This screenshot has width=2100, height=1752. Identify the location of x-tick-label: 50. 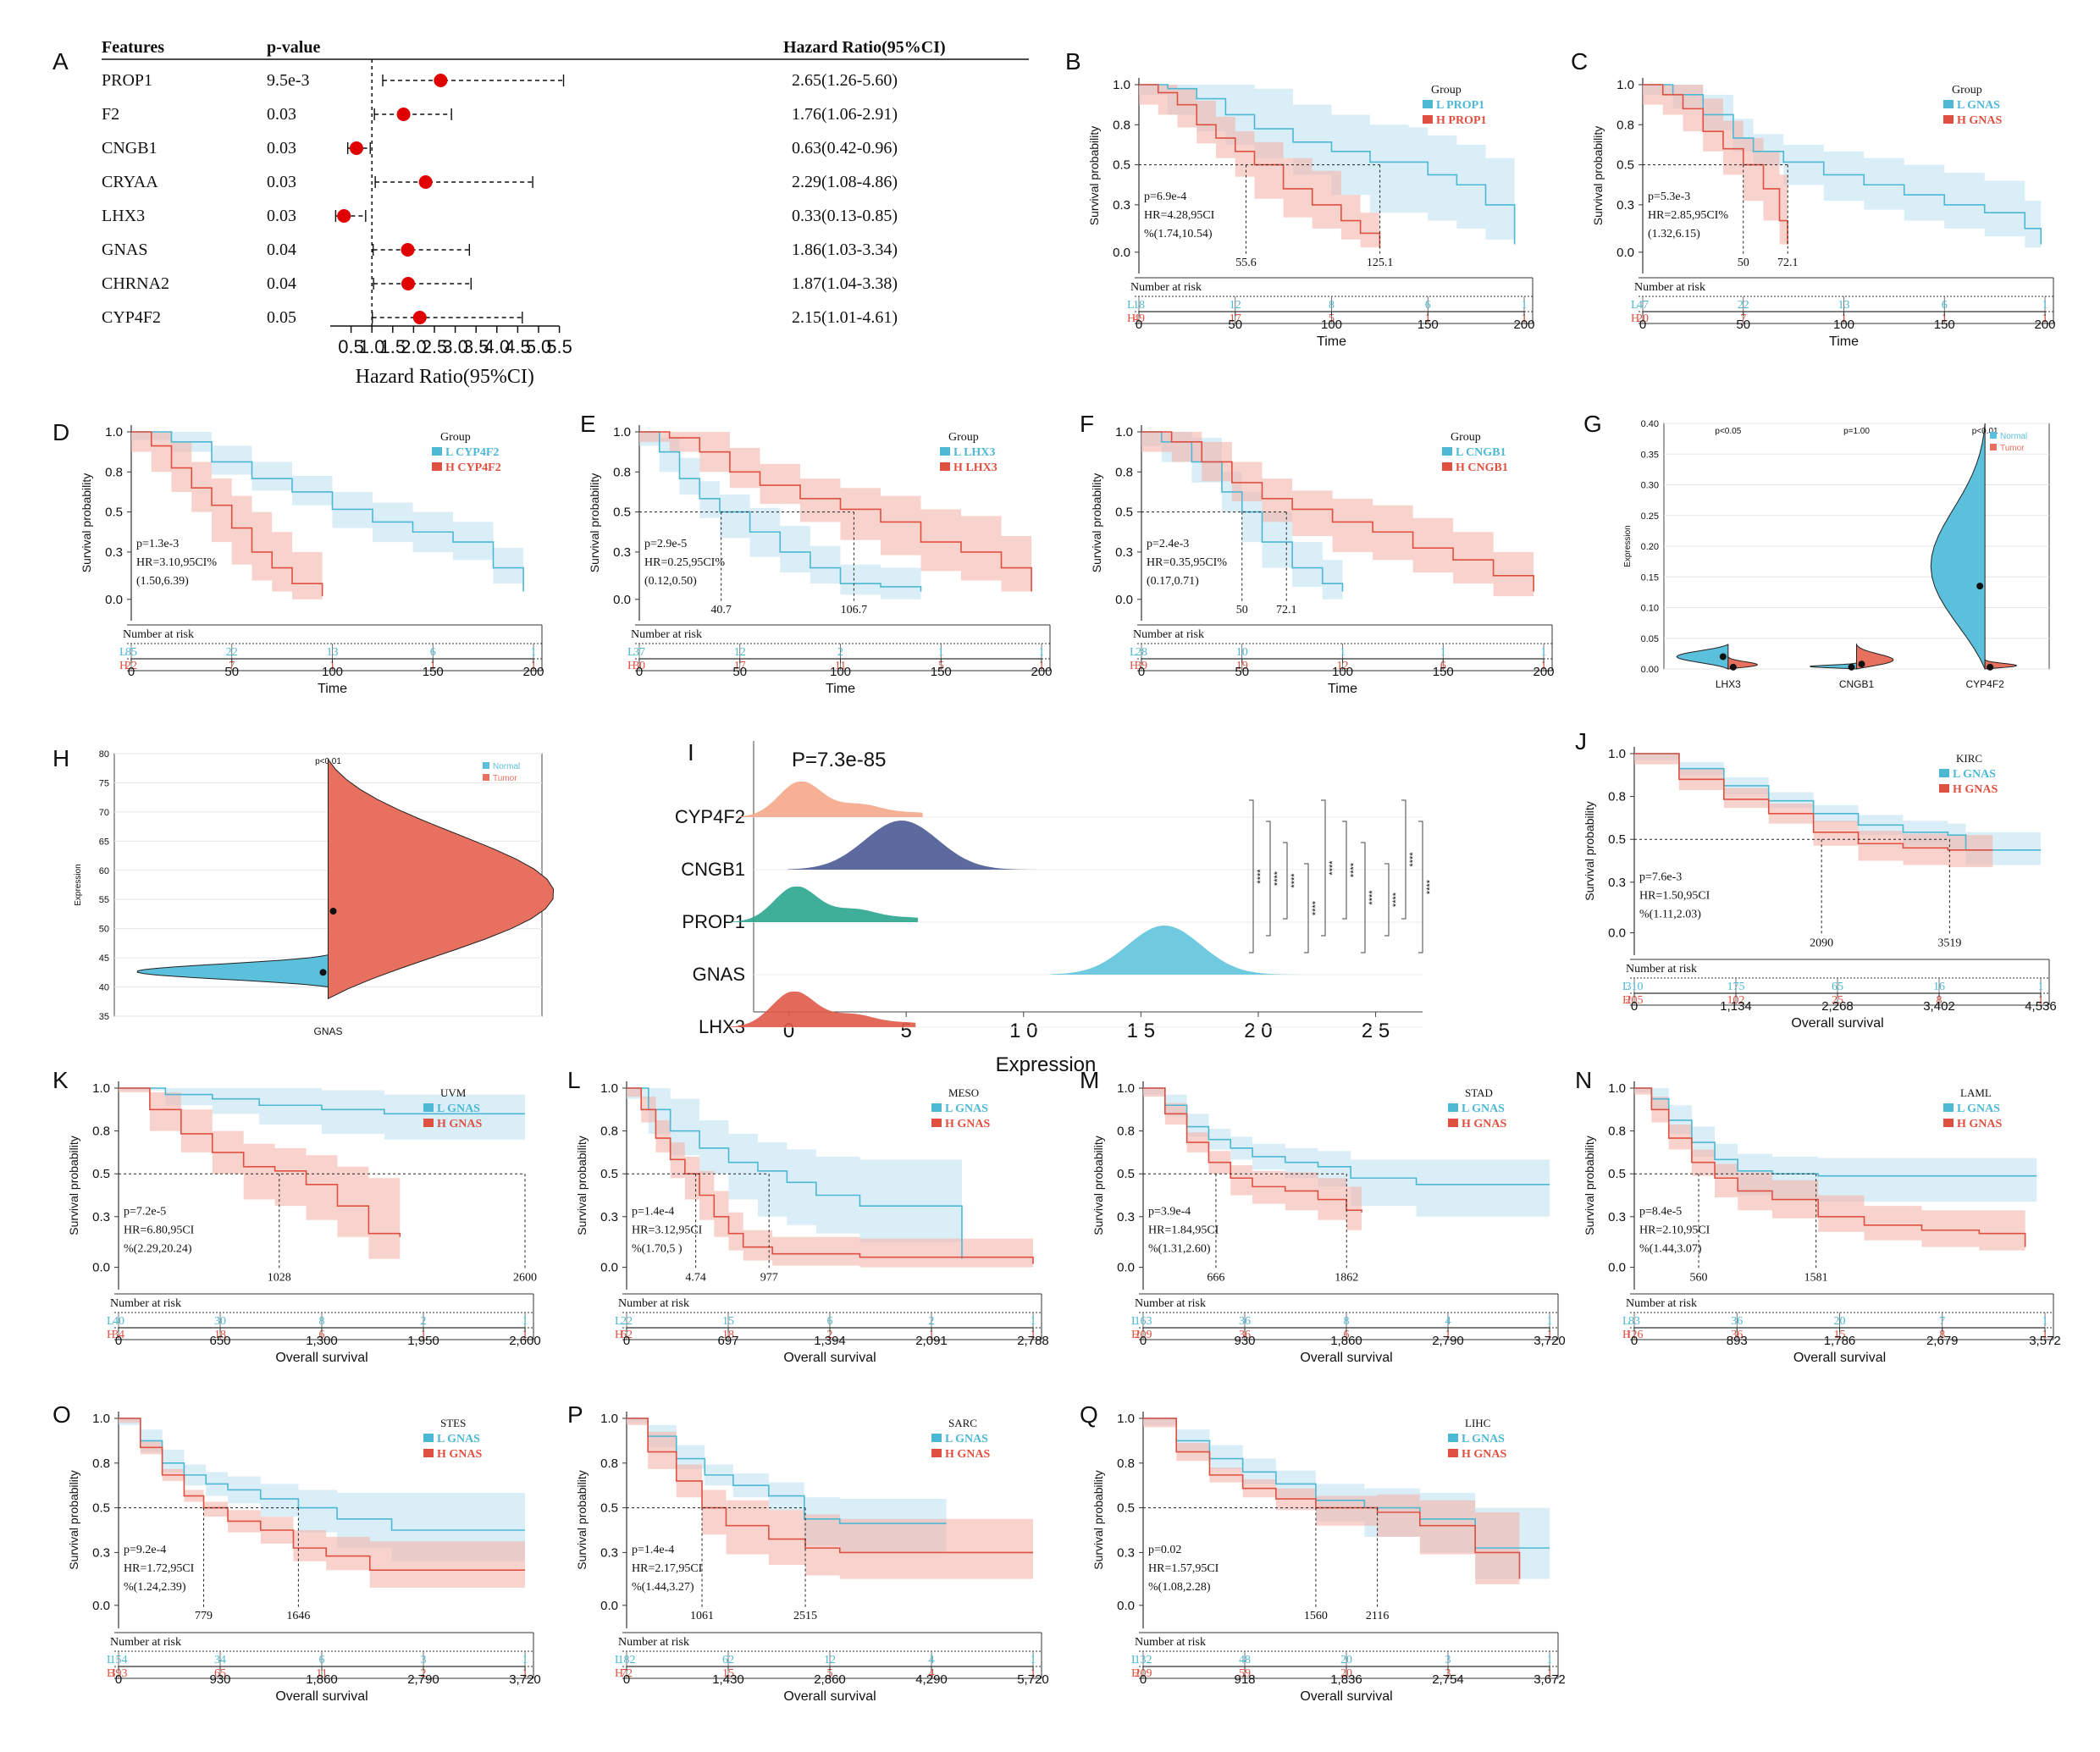
(1242, 672).